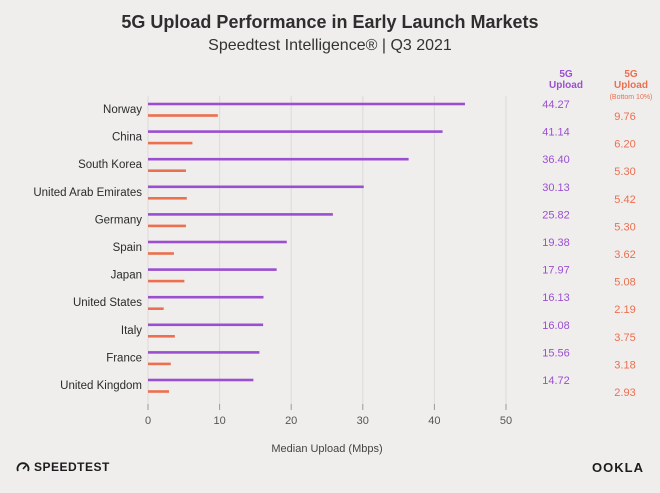  Describe the element at coordinates (330, 45) in the screenshot. I see `chart-subtitle: Speedtest Intelligence® | Q3 2021` at that location.